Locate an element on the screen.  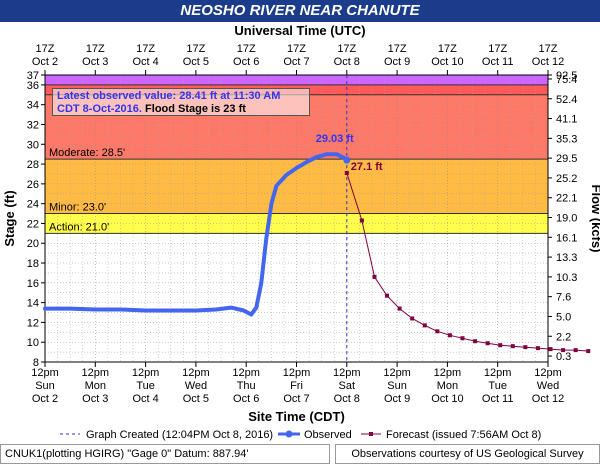
x-top-tick-date: Oct 4 is located at coordinates (145, 62).